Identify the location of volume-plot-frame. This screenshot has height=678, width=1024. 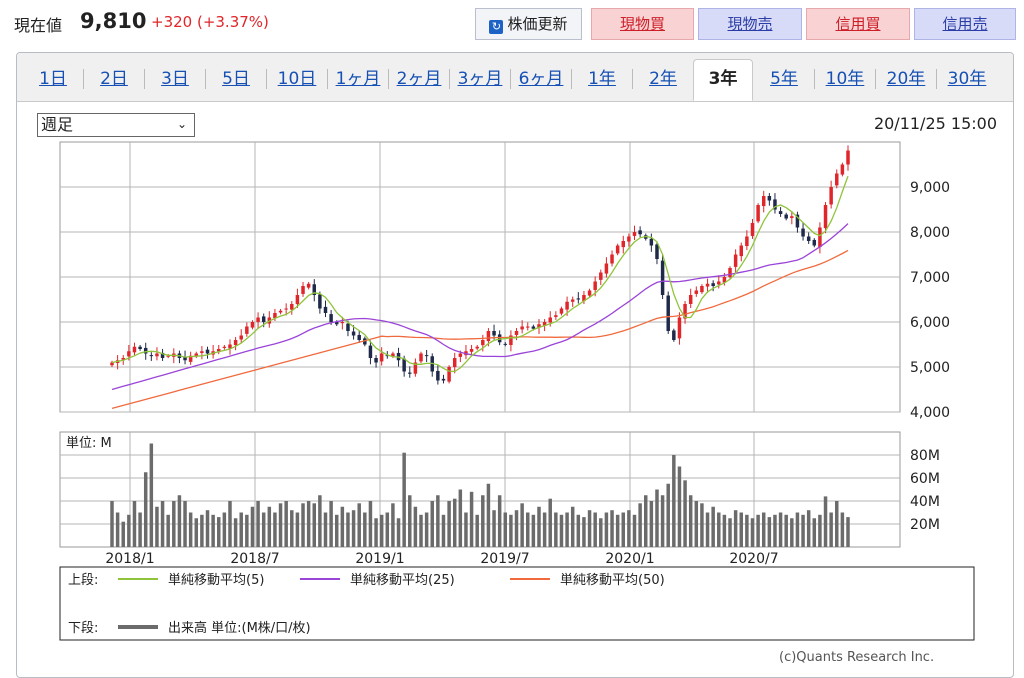
(480, 489).